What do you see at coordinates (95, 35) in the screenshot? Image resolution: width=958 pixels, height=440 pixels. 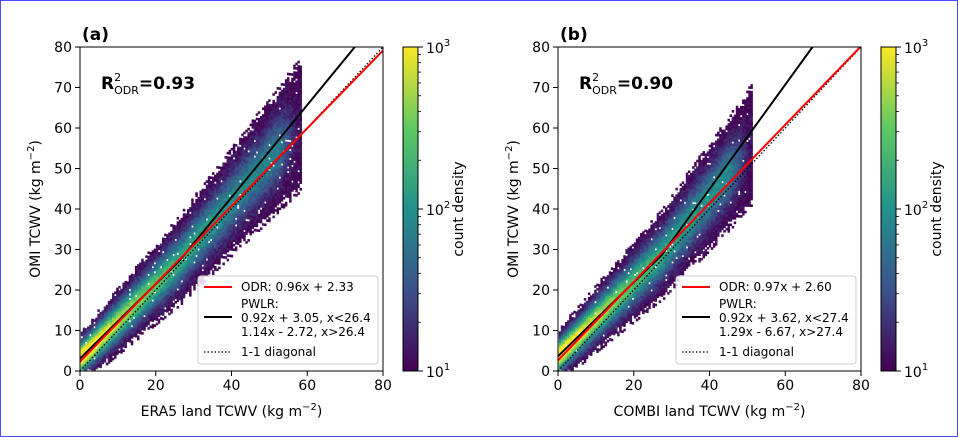 I see `panel-label: (a)` at bounding box center [95, 35].